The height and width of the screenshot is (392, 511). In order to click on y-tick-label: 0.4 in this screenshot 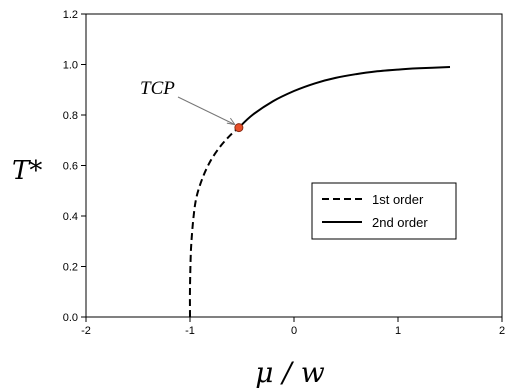, I will do `click(70, 217)`.